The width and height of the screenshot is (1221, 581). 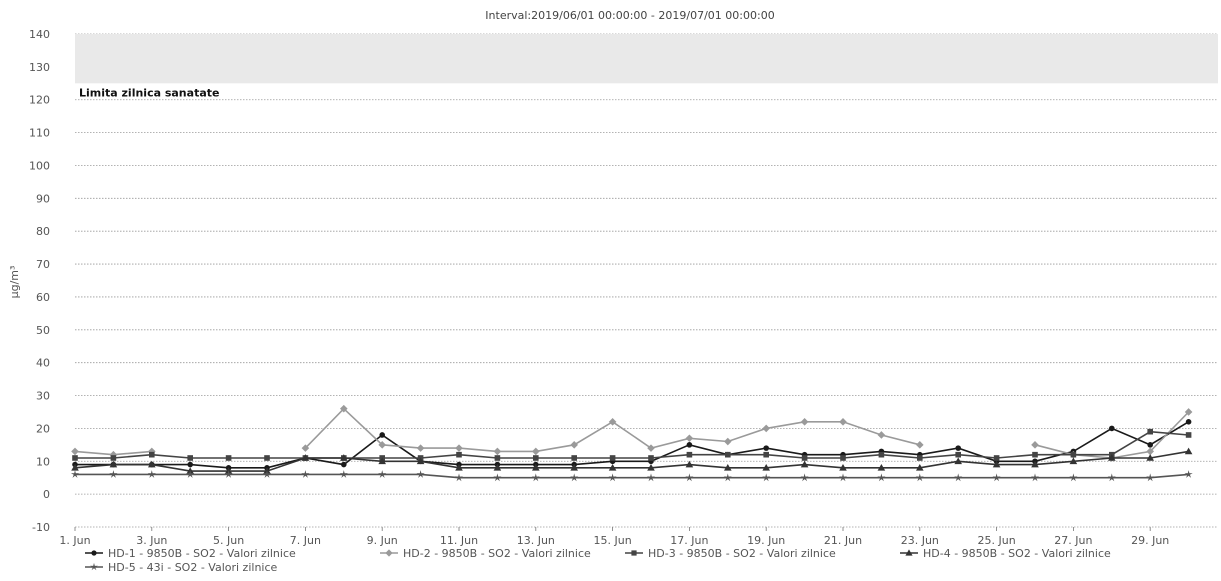 What do you see at coordinates (39, 133) in the screenshot?
I see `y-tick-label: 110` at bounding box center [39, 133].